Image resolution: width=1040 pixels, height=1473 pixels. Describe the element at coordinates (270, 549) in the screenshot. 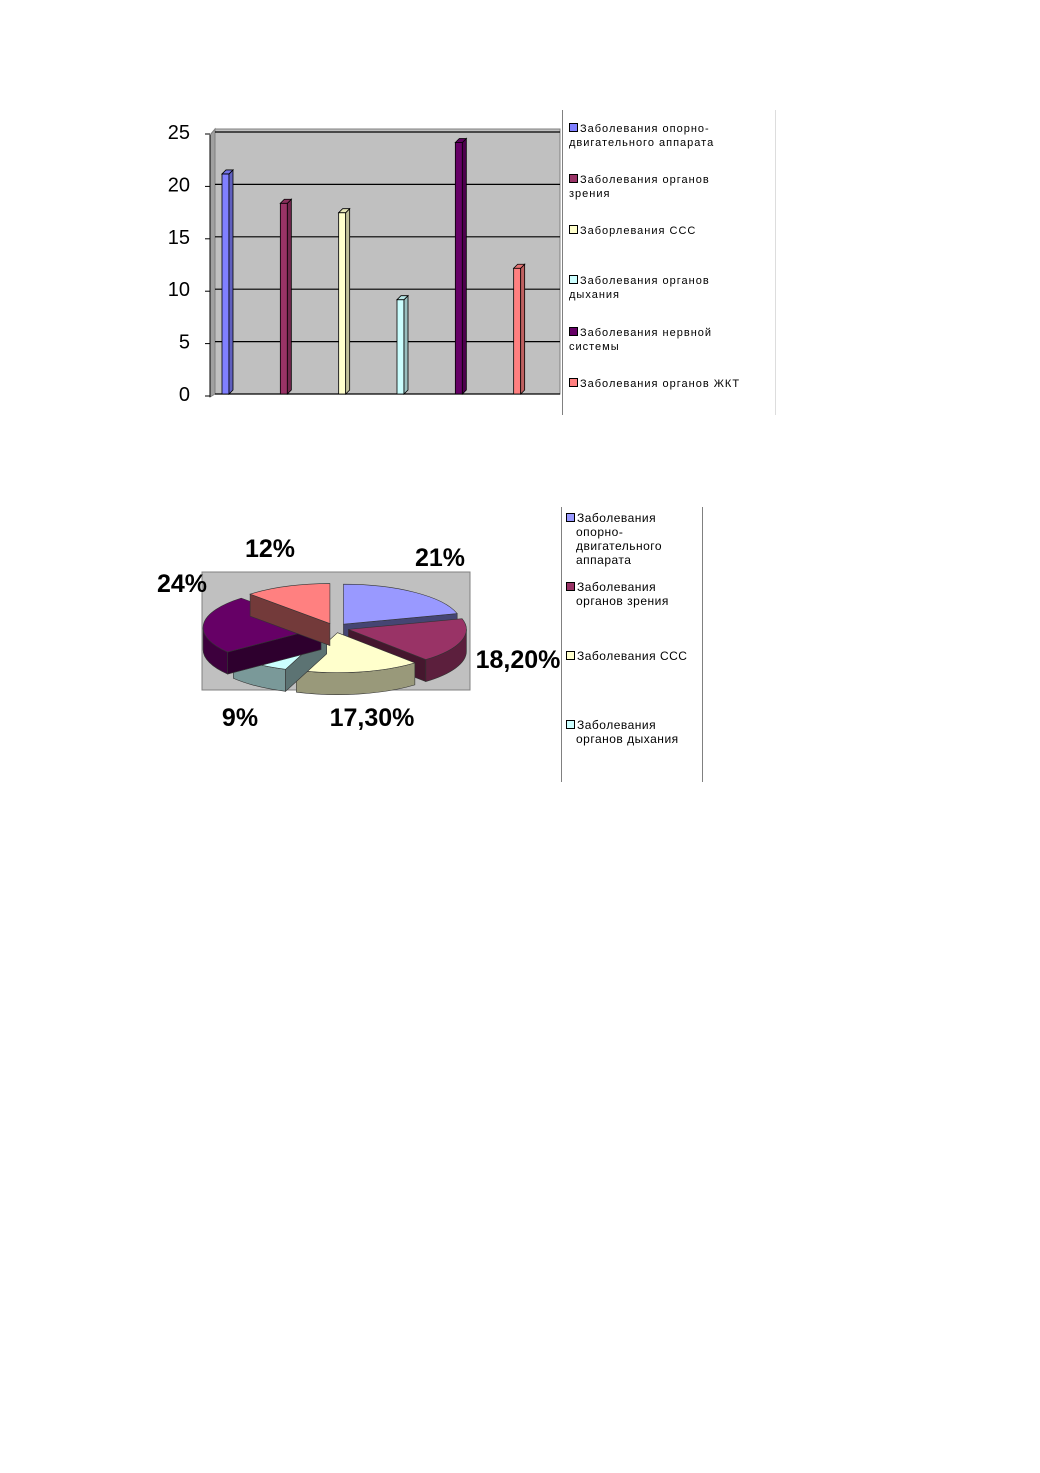

I see `data-label: 12%` at that location.